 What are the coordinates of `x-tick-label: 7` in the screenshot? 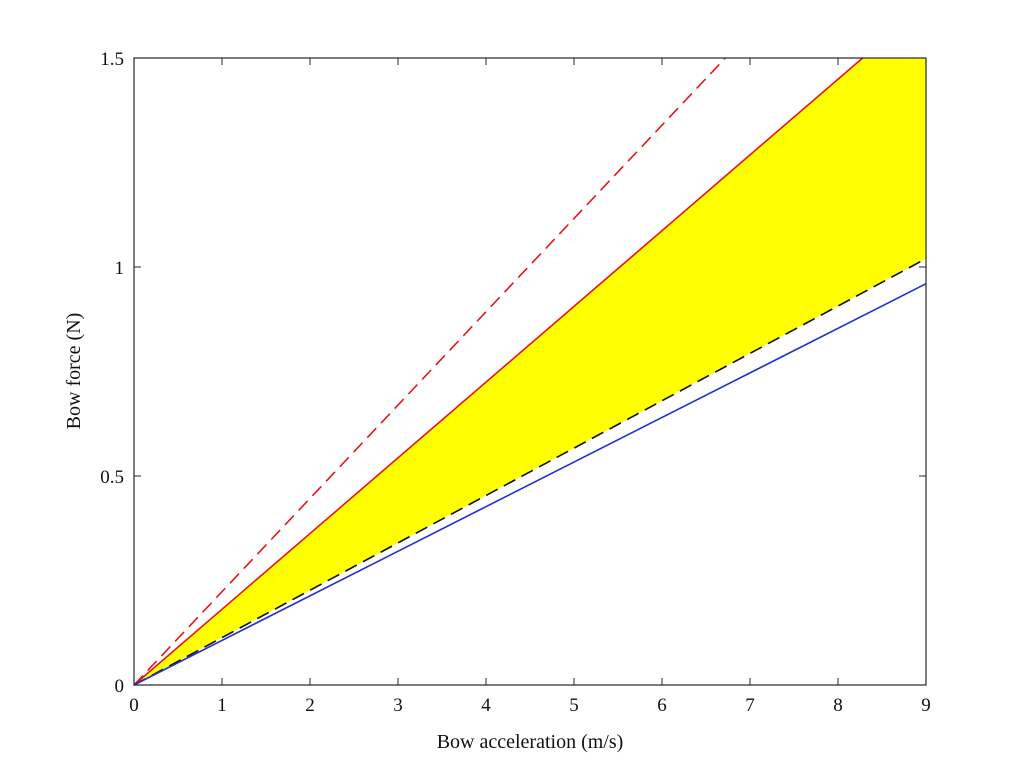 It's located at (750, 705).